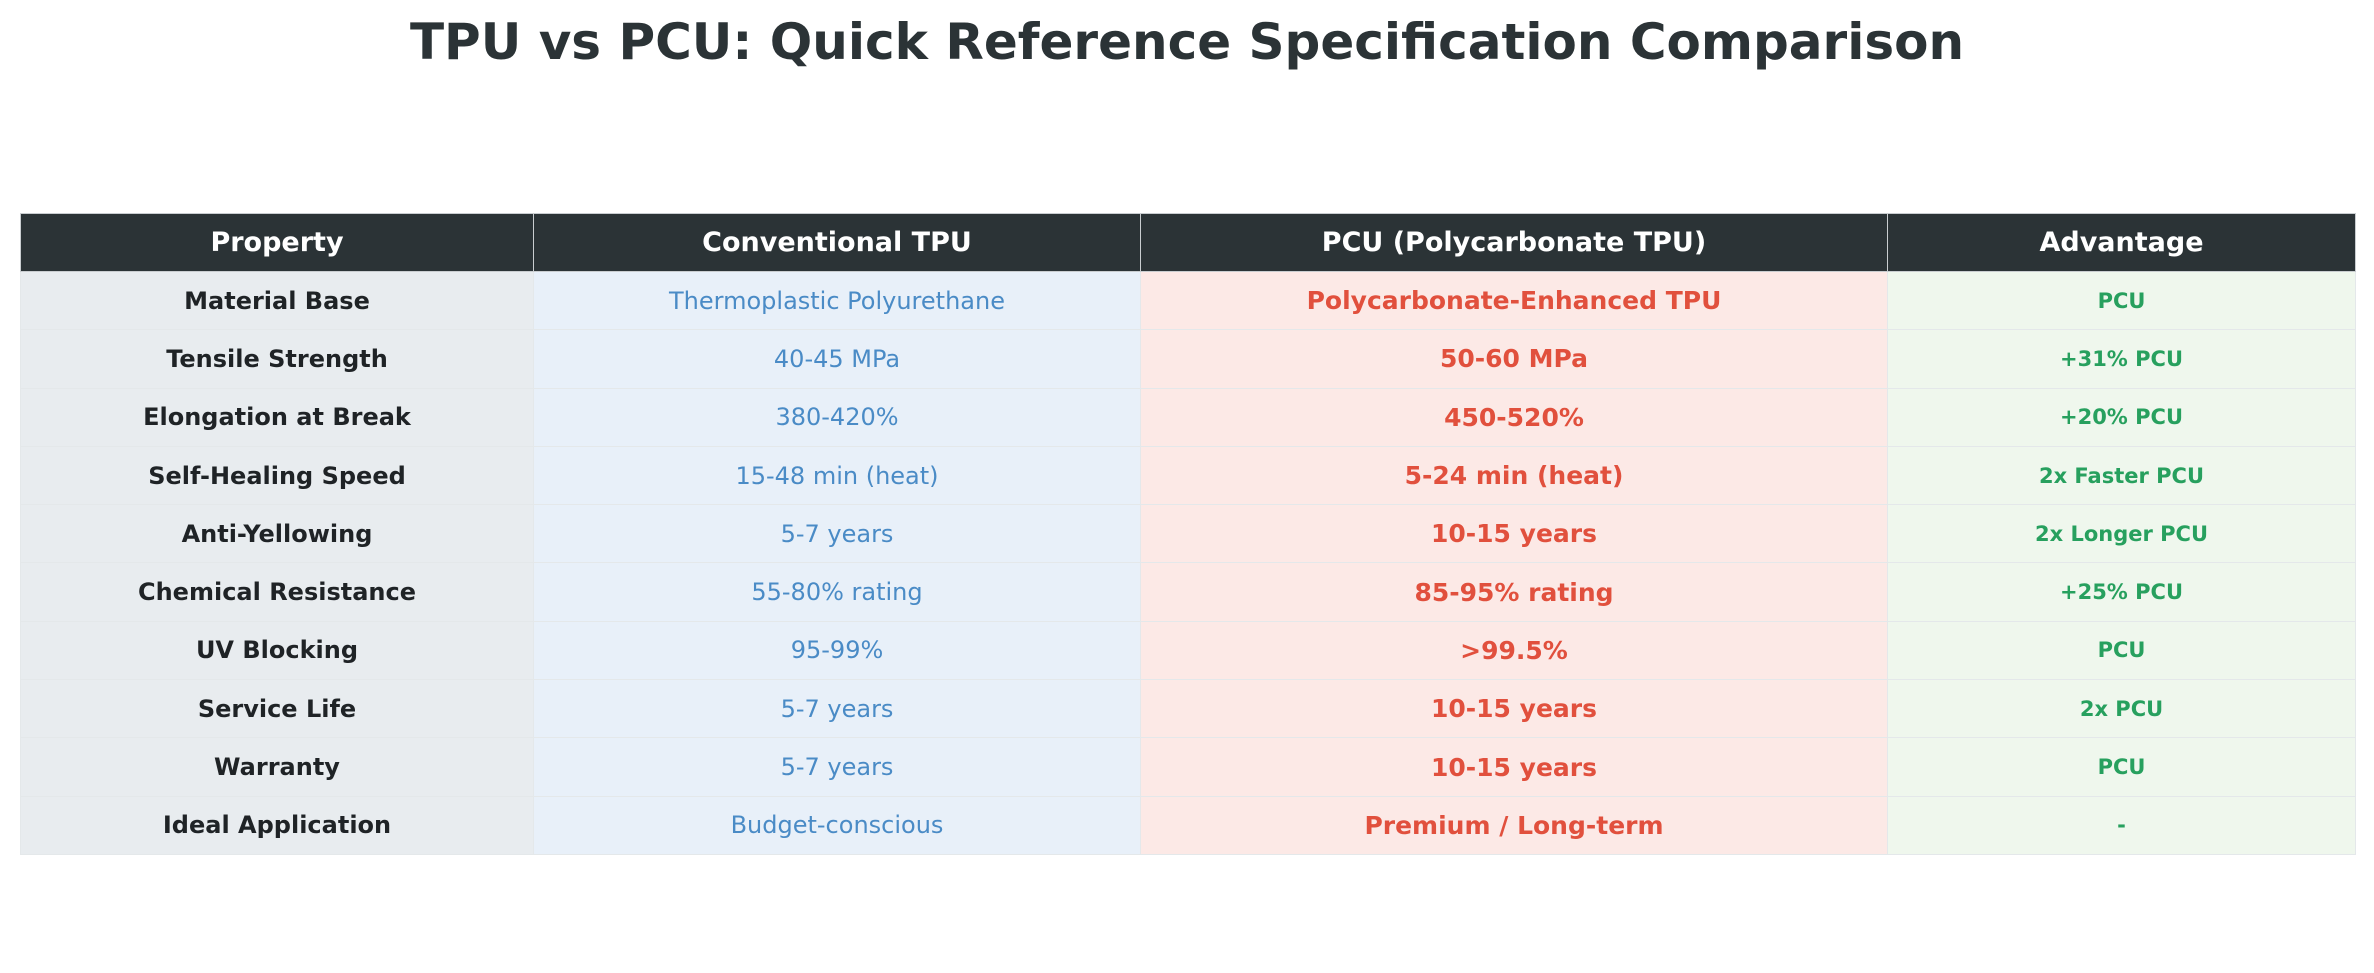  What do you see at coordinates (837, 359) in the screenshot?
I see `tpu-value-cell: 40-45 MPa` at bounding box center [837, 359].